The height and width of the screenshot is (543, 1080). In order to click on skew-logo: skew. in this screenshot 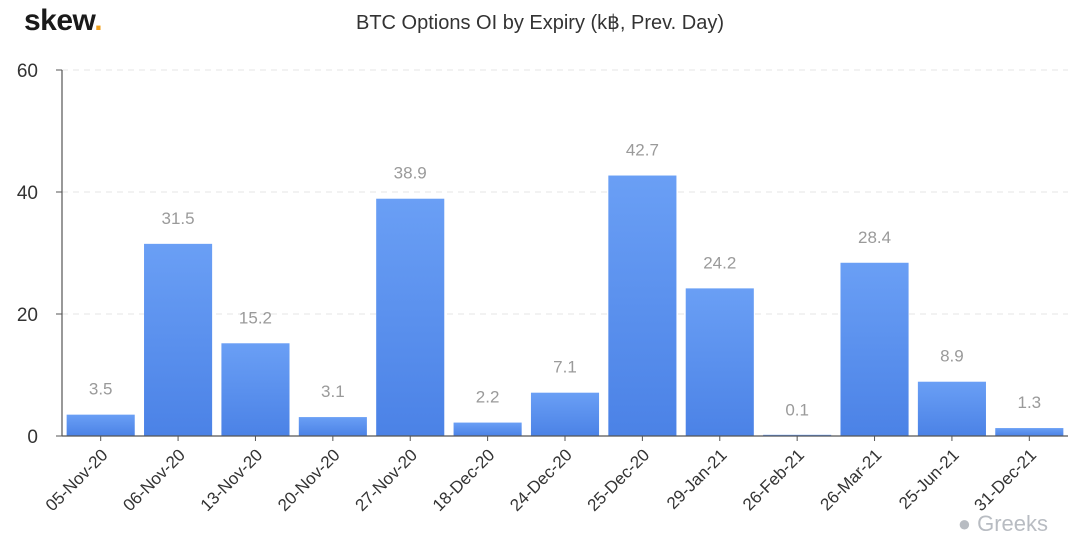, I will do `click(63, 21)`.